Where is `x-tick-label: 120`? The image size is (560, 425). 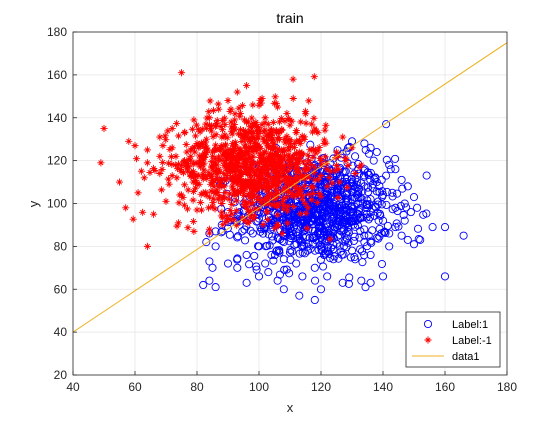
x-tick-label: 120 is located at coordinates (321, 387).